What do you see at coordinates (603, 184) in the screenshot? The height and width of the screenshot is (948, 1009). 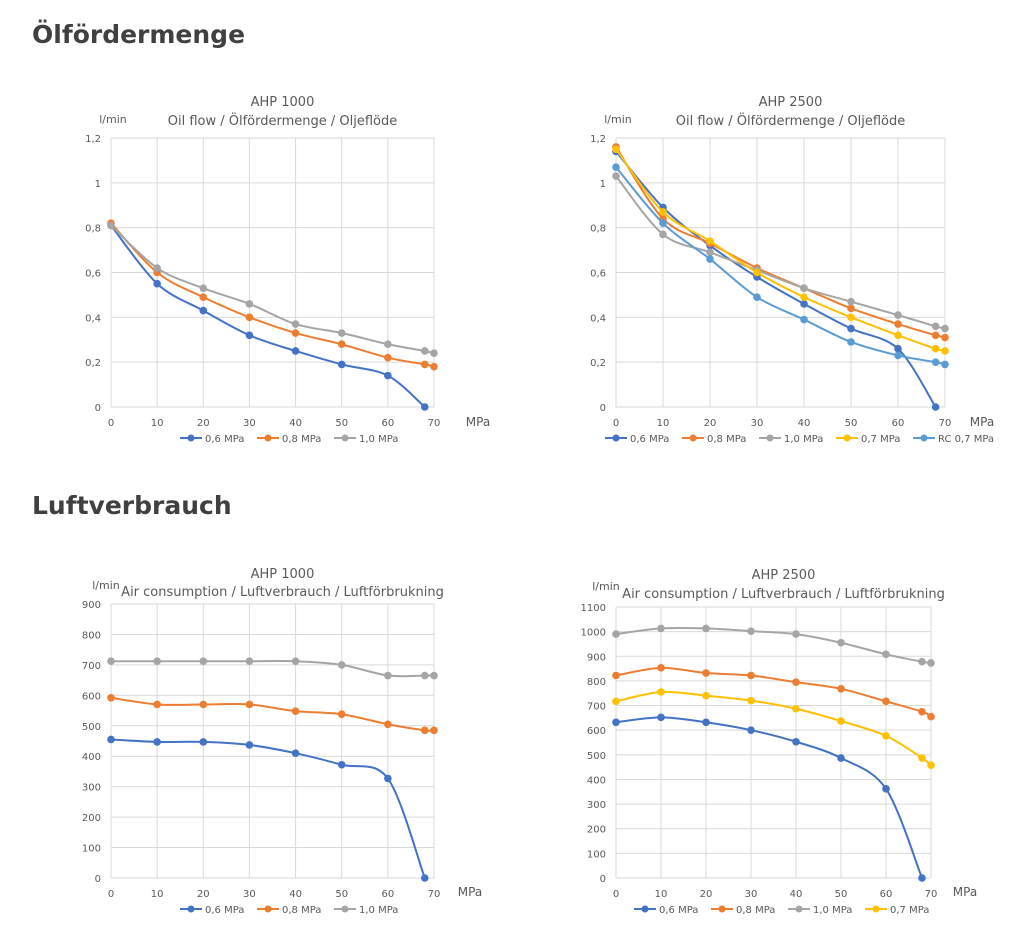 I see `y-tick-label: 1` at bounding box center [603, 184].